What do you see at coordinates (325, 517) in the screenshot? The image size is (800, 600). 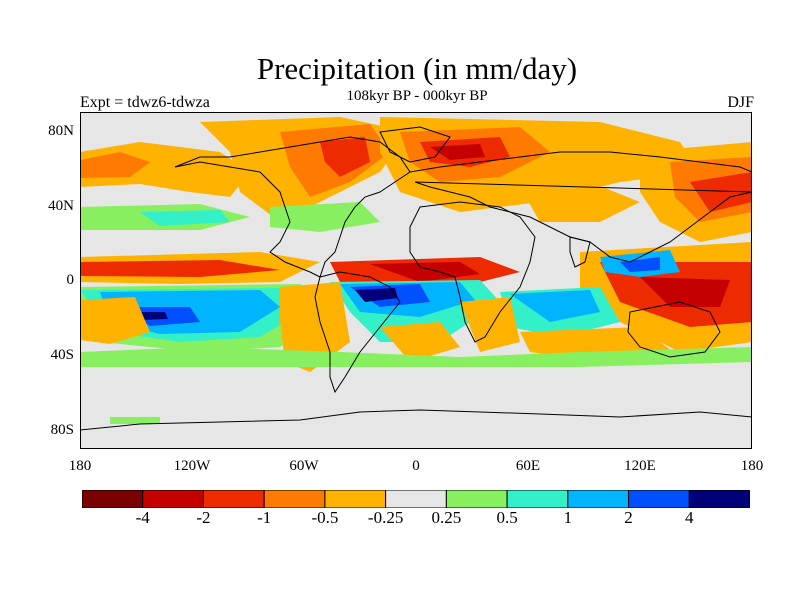 I see `colorbar-label: -0.5` at bounding box center [325, 517].